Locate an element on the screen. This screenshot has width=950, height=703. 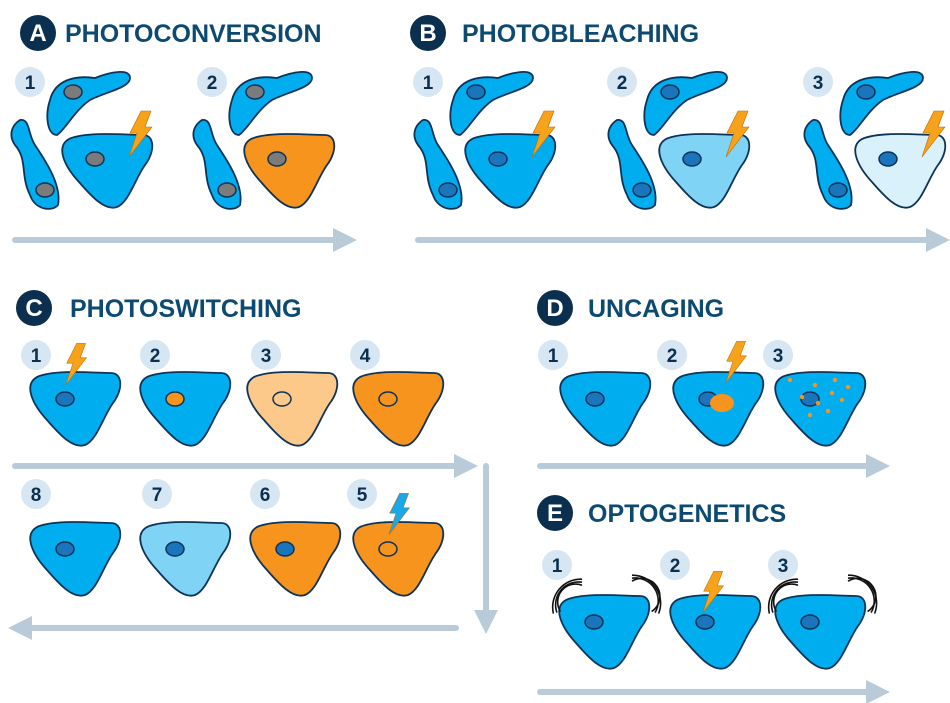
step-number: 6 is located at coordinates (265, 494).